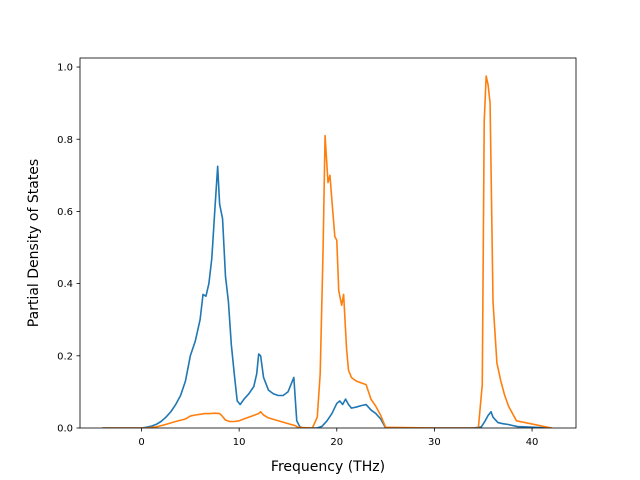 Image resolution: width=640 pixels, height=480 pixels. I want to click on y-tick-label: 0.0, so click(65, 429).